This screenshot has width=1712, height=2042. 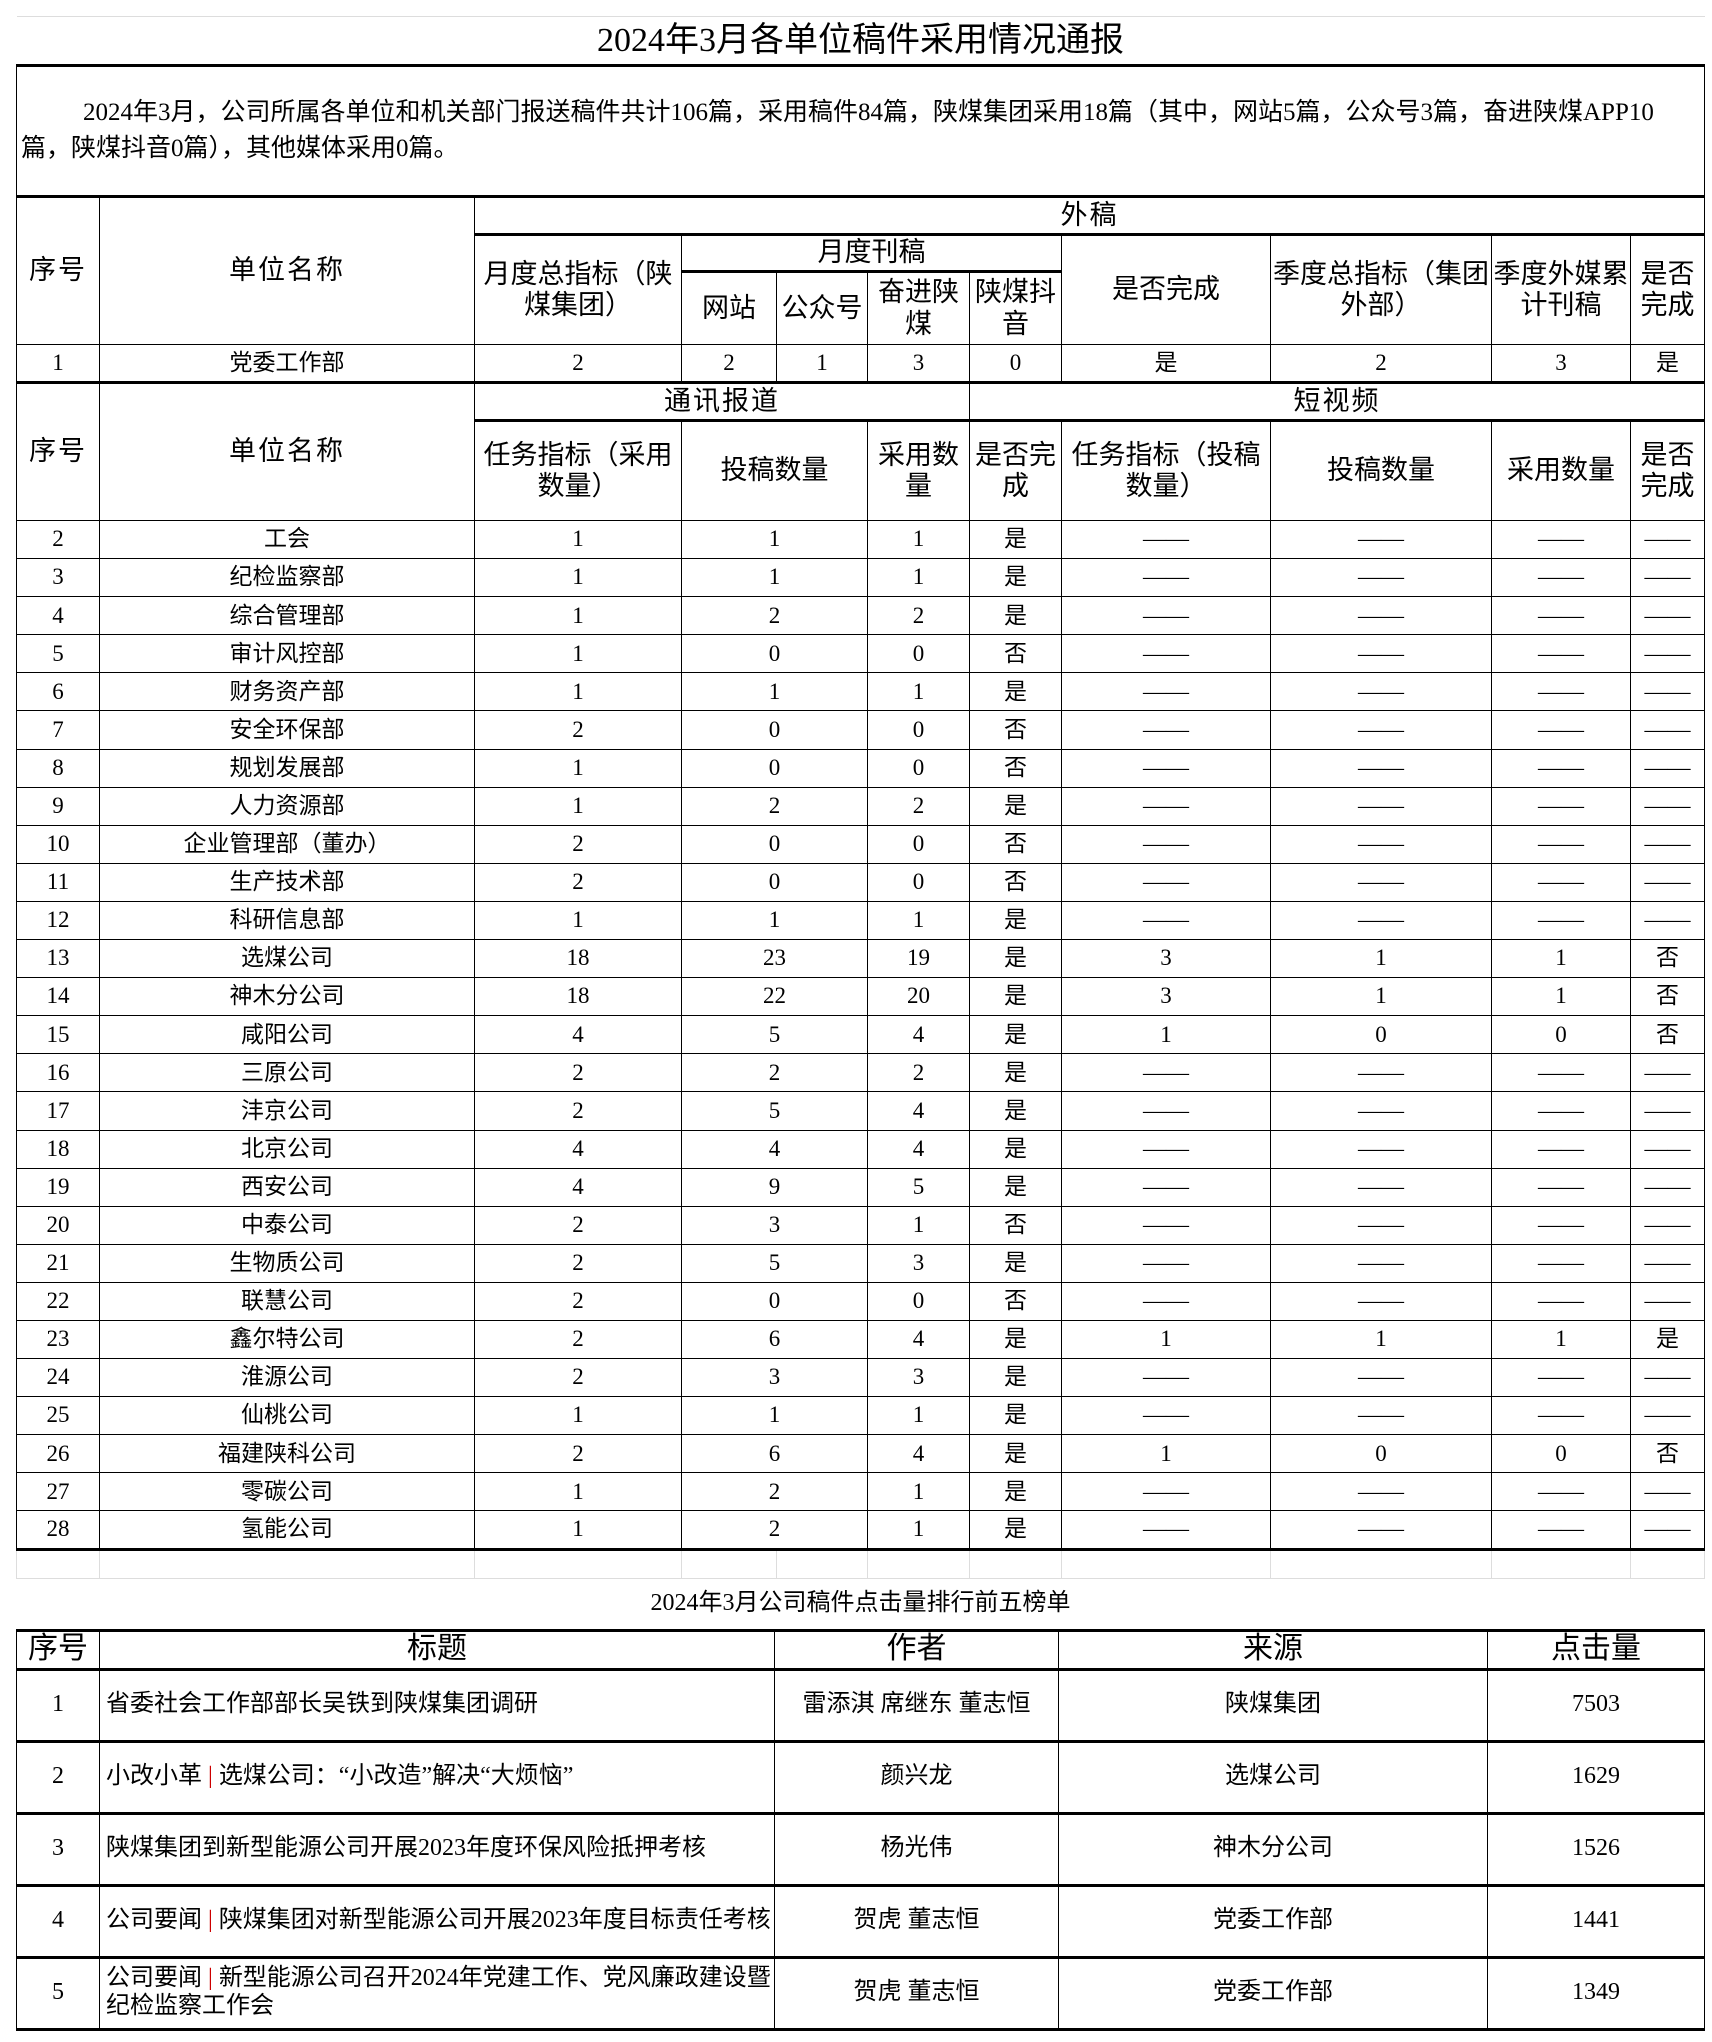 What do you see at coordinates (1561, 470) in the screenshot?
I see `header-v-adopt: 采用数量` at bounding box center [1561, 470].